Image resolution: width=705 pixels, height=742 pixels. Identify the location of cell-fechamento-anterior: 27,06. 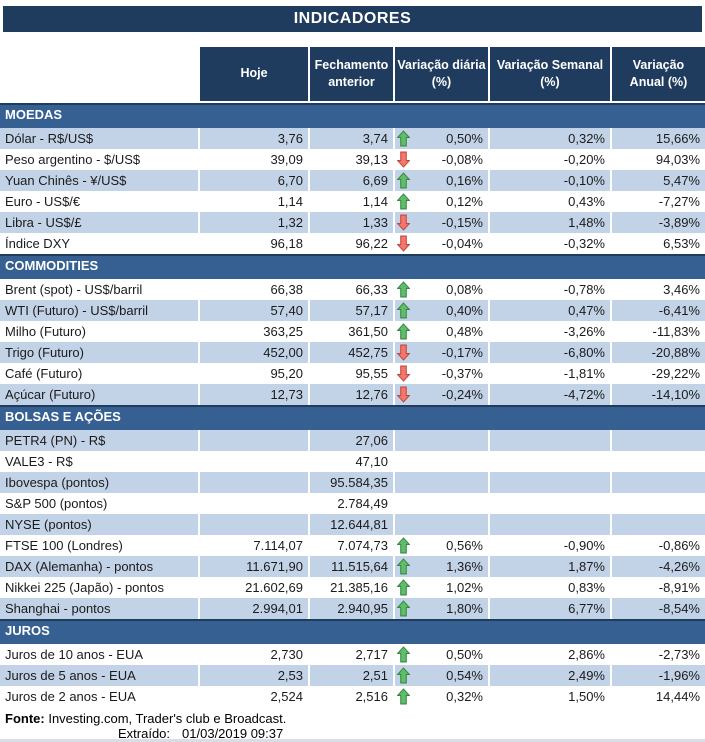
(352, 440).